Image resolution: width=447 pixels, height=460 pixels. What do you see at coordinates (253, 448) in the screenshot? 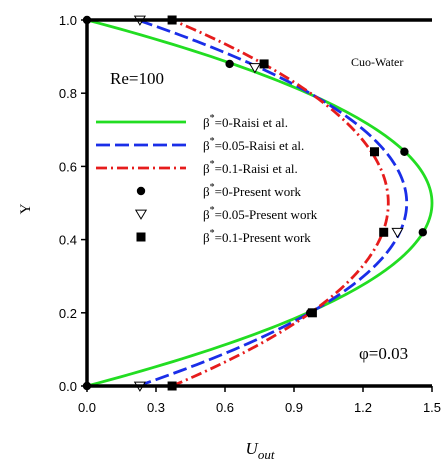
I see `x-axis-label-main: U` at bounding box center [253, 448].